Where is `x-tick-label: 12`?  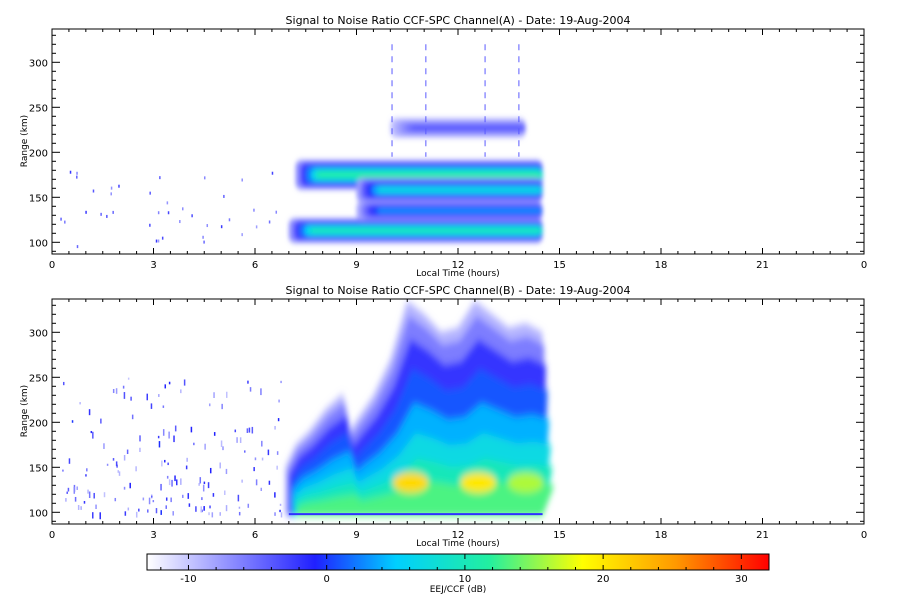 x-tick-label: 12 is located at coordinates (458, 535).